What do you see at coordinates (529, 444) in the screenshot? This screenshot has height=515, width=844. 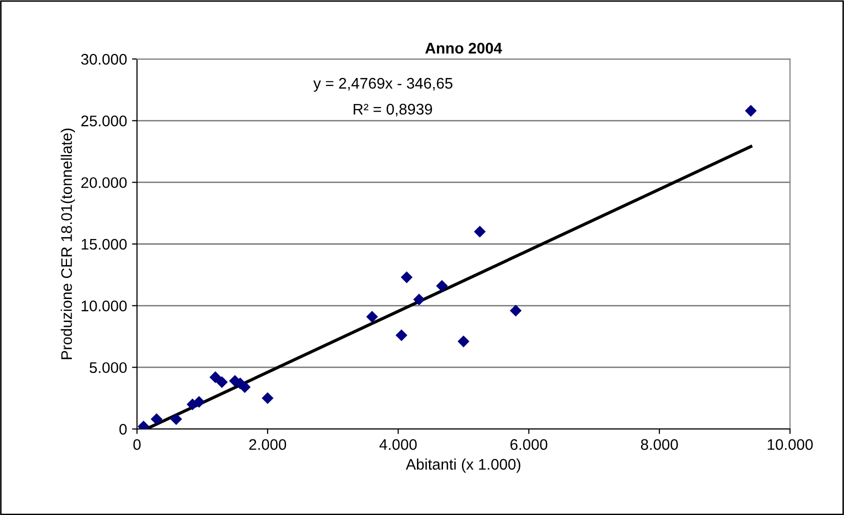 I see `x-tick-label: 6.000` at bounding box center [529, 444].